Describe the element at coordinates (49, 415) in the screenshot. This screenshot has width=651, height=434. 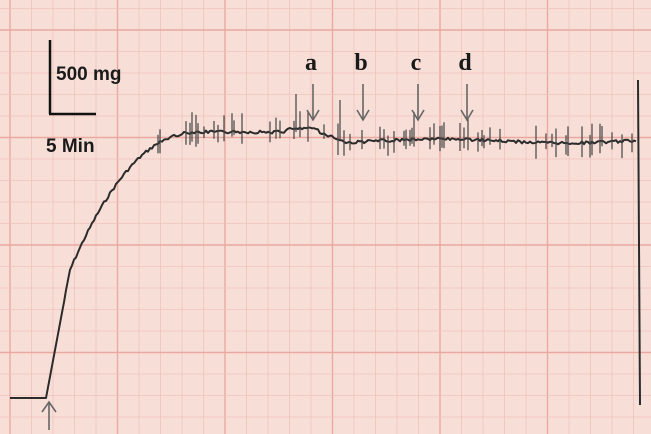
I see `start-arrow` at that location.